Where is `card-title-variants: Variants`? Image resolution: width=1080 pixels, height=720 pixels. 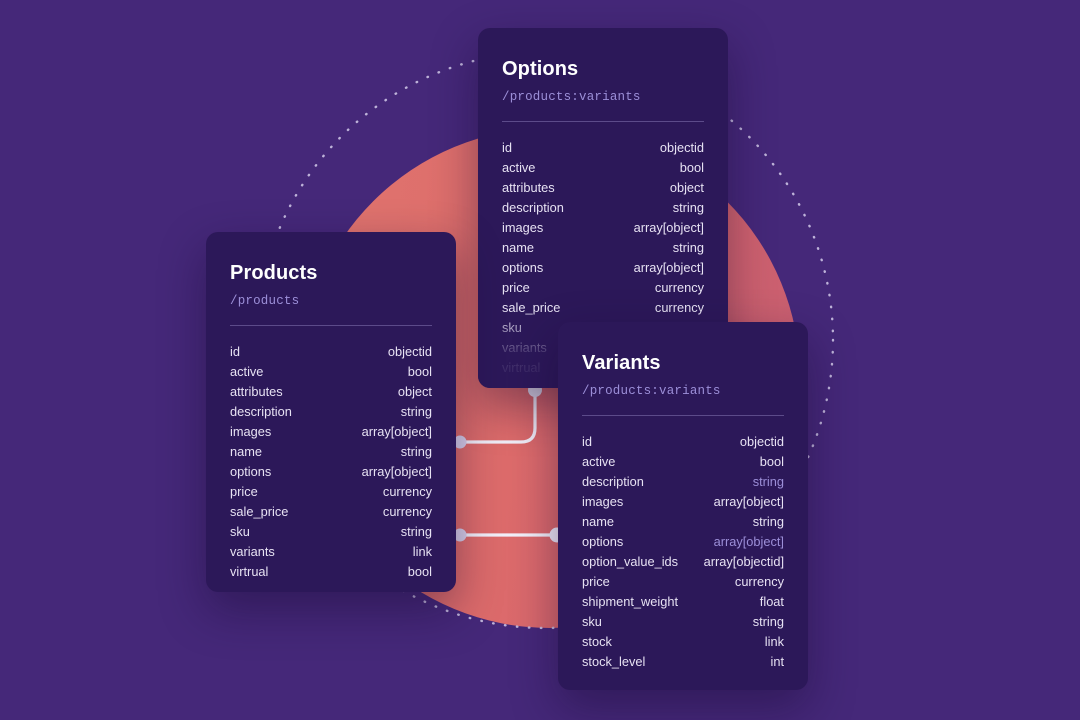
card-title-variants: Variants is located at coordinates (621, 363).